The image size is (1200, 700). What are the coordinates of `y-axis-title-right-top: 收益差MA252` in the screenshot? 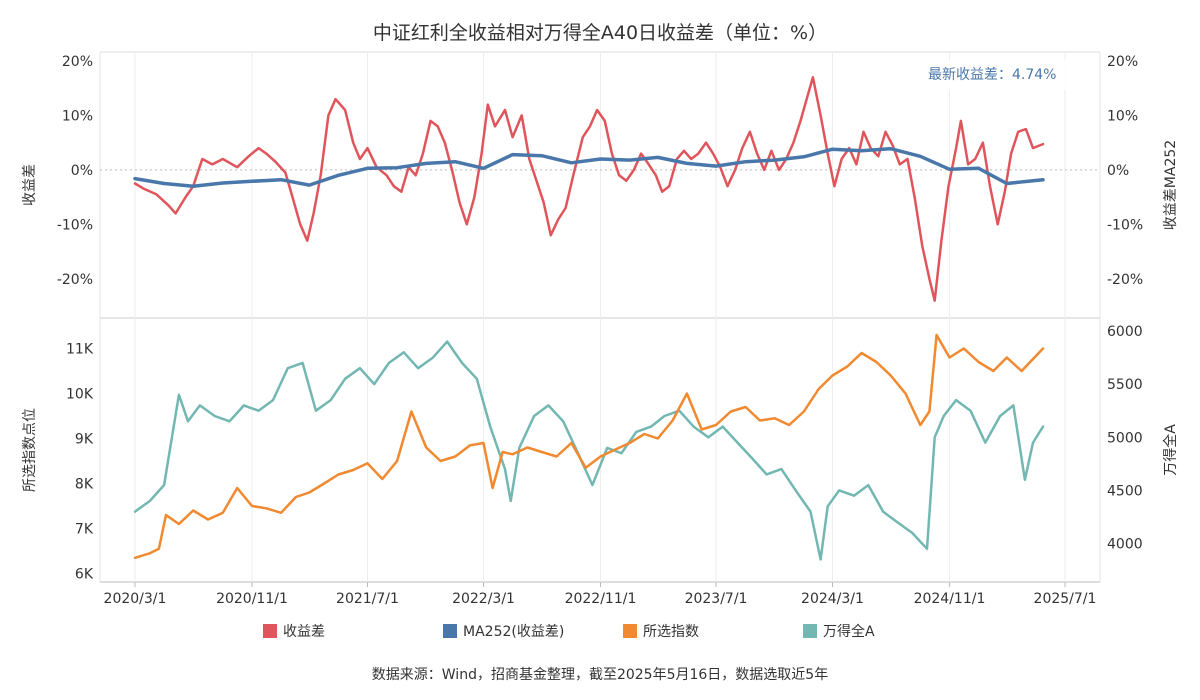 It's located at (1171, 185).